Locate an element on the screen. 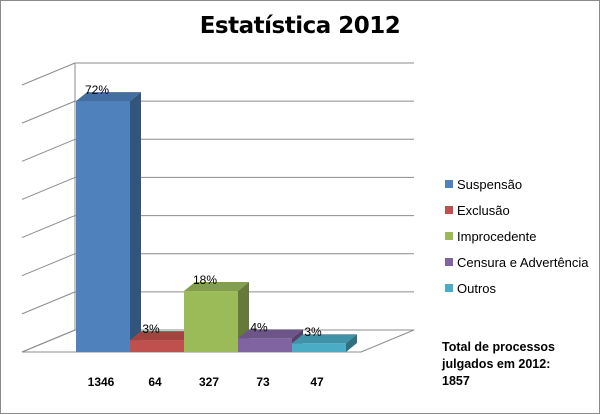 This screenshot has width=600, height=415. legend-item-suspensao: Suspensão is located at coordinates (517, 184).